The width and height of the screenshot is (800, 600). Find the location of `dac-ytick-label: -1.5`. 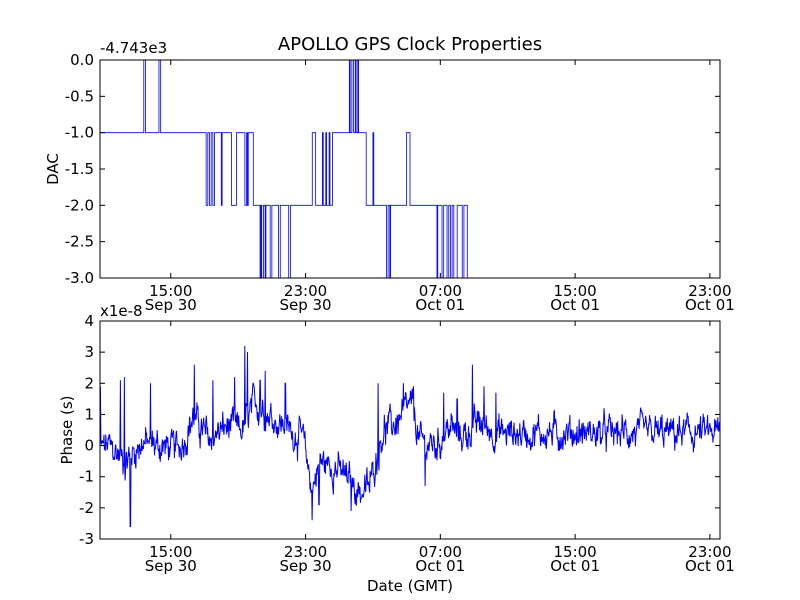

dac-ytick-label: -1.5 is located at coordinates (79, 169).